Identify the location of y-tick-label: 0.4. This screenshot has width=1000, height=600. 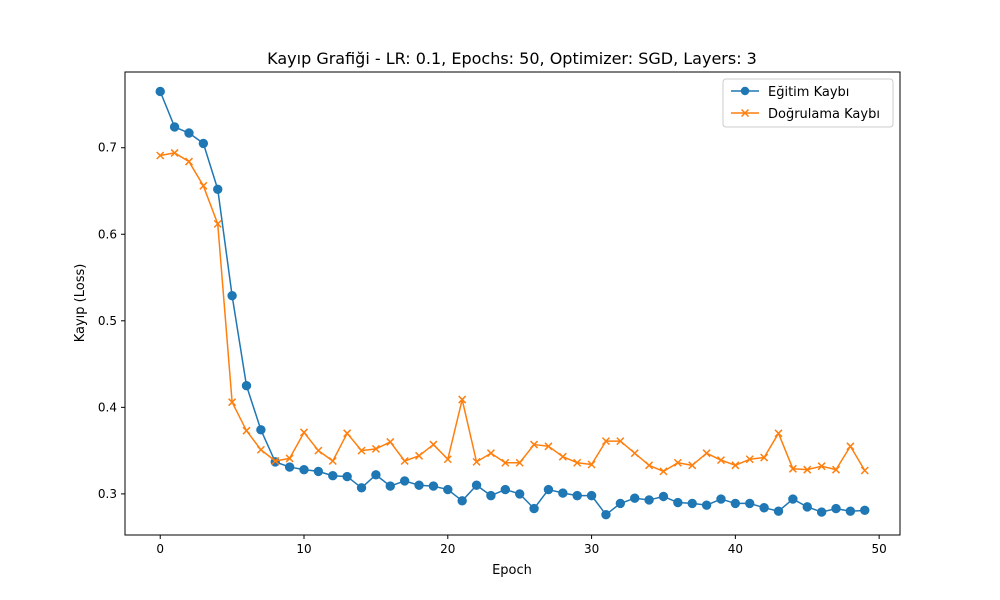
(107, 407).